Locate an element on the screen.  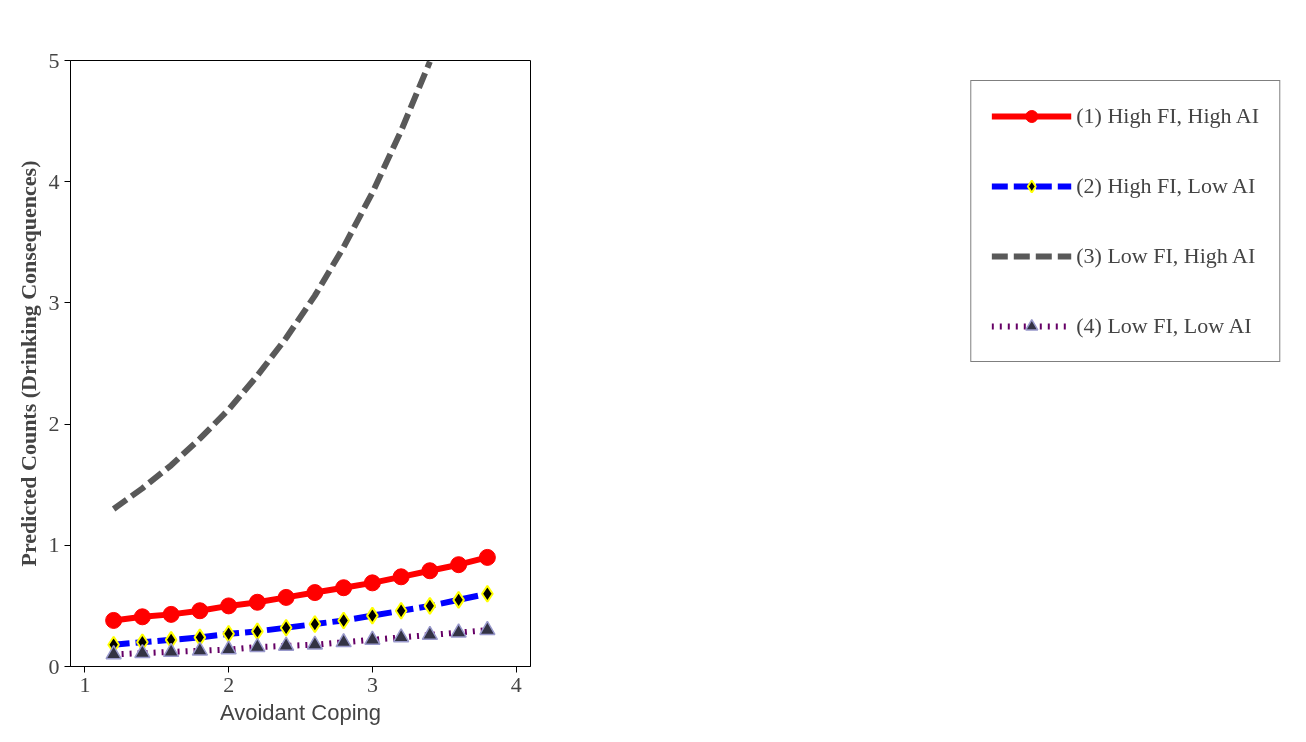
x-tick-label: 4 is located at coordinates (516, 684).